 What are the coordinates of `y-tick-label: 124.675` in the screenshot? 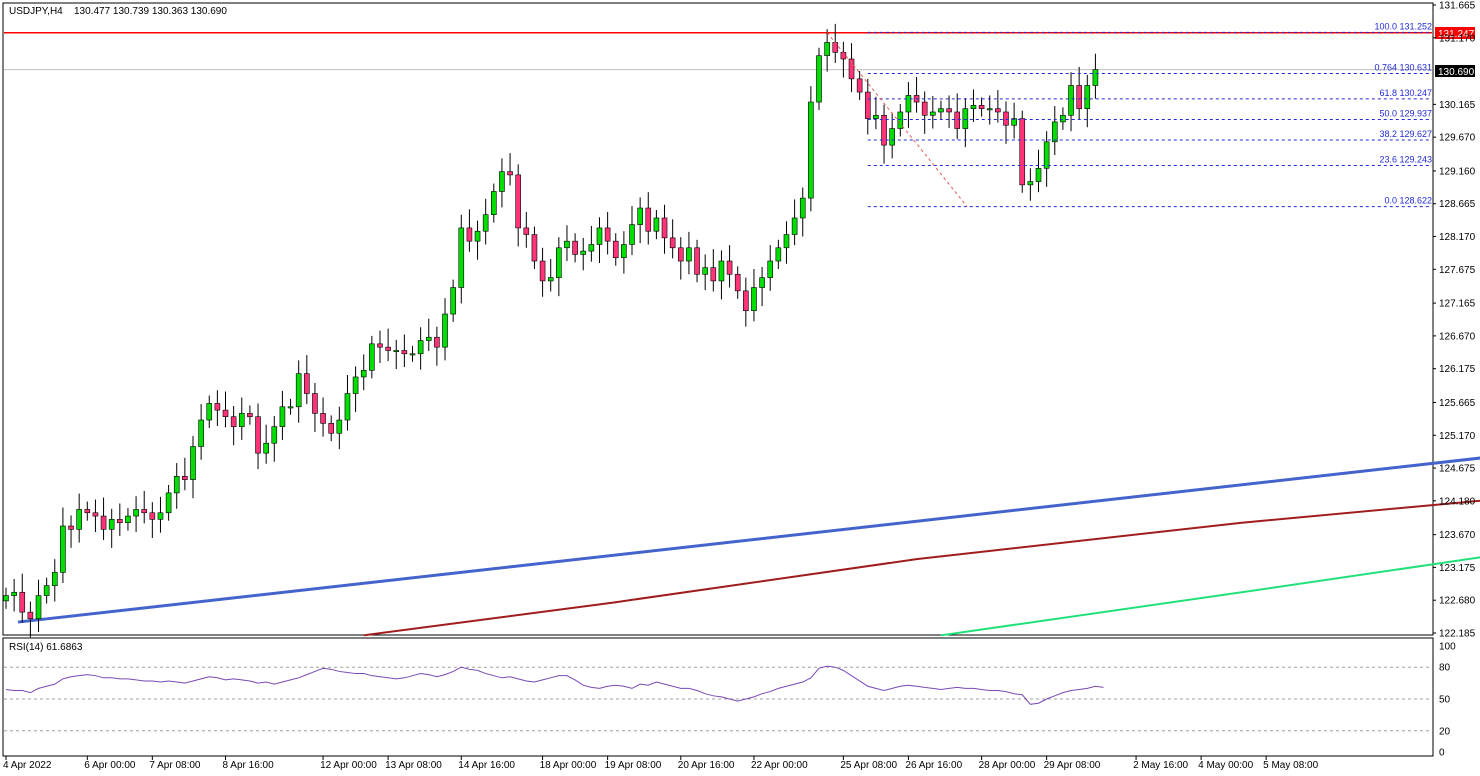 It's located at (1457, 469).